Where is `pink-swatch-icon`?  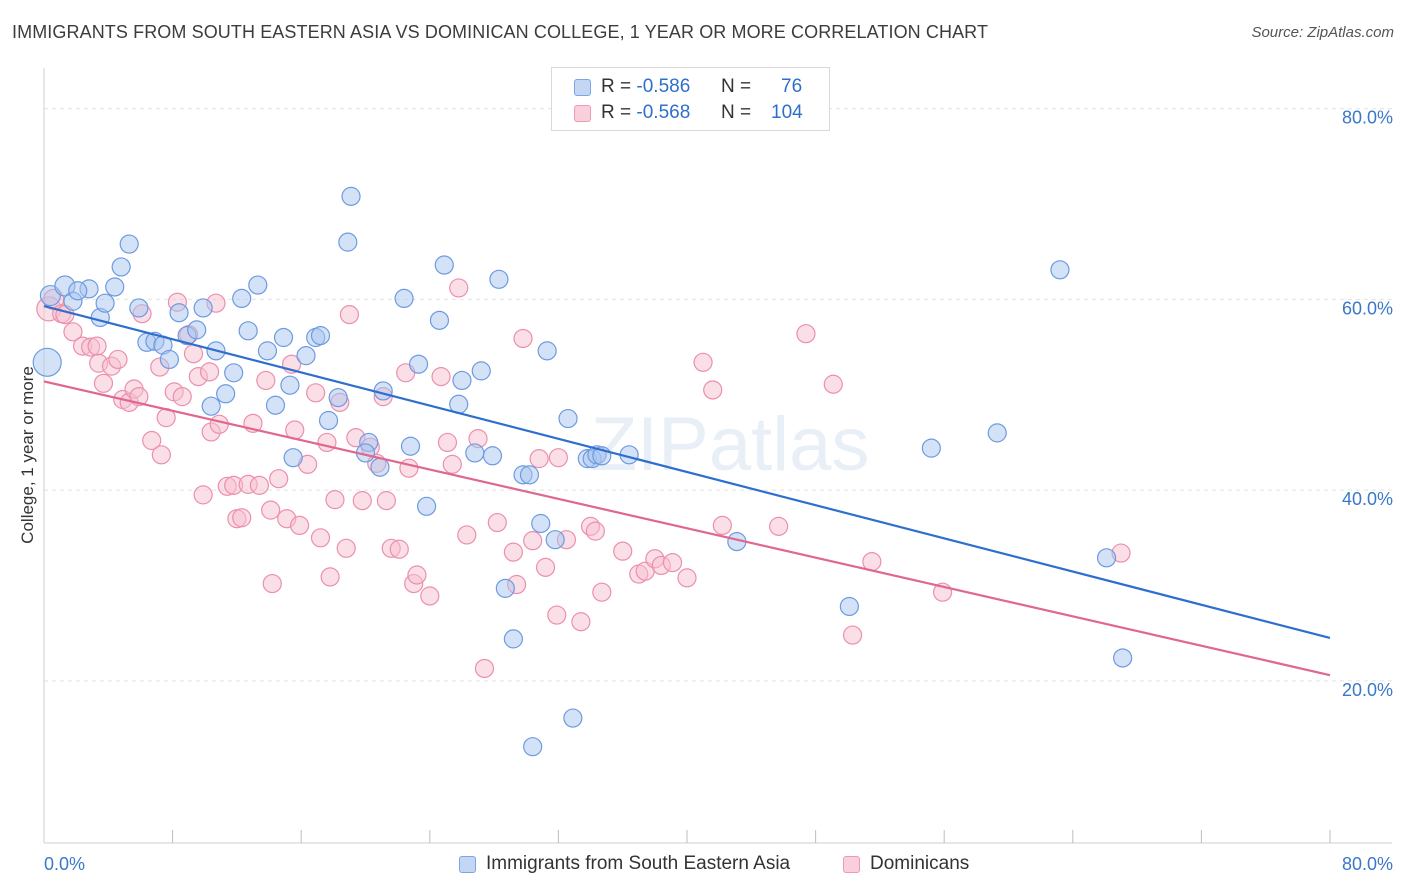
pink-swatch-icon is located at coordinates (582, 113).